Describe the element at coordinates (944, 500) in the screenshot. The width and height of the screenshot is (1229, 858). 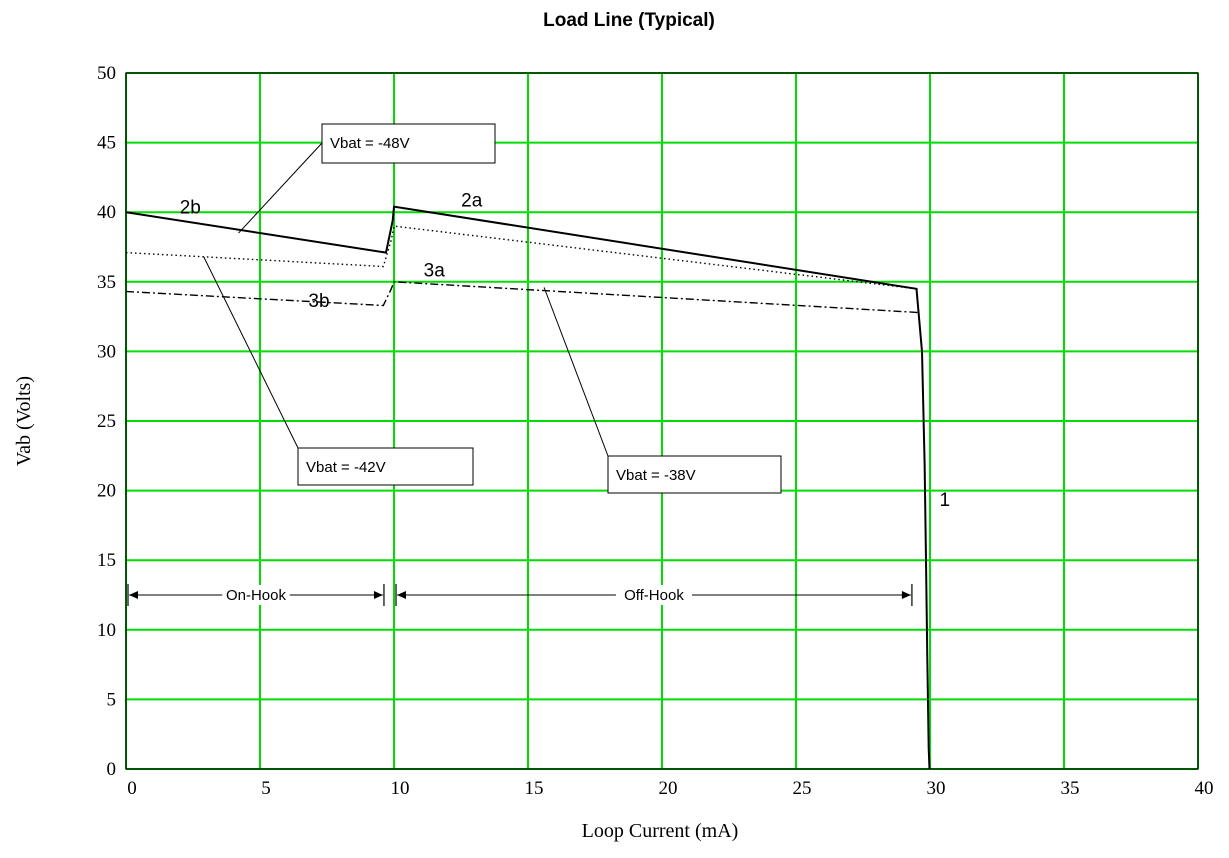
I see `curve-label: 1` at that location.